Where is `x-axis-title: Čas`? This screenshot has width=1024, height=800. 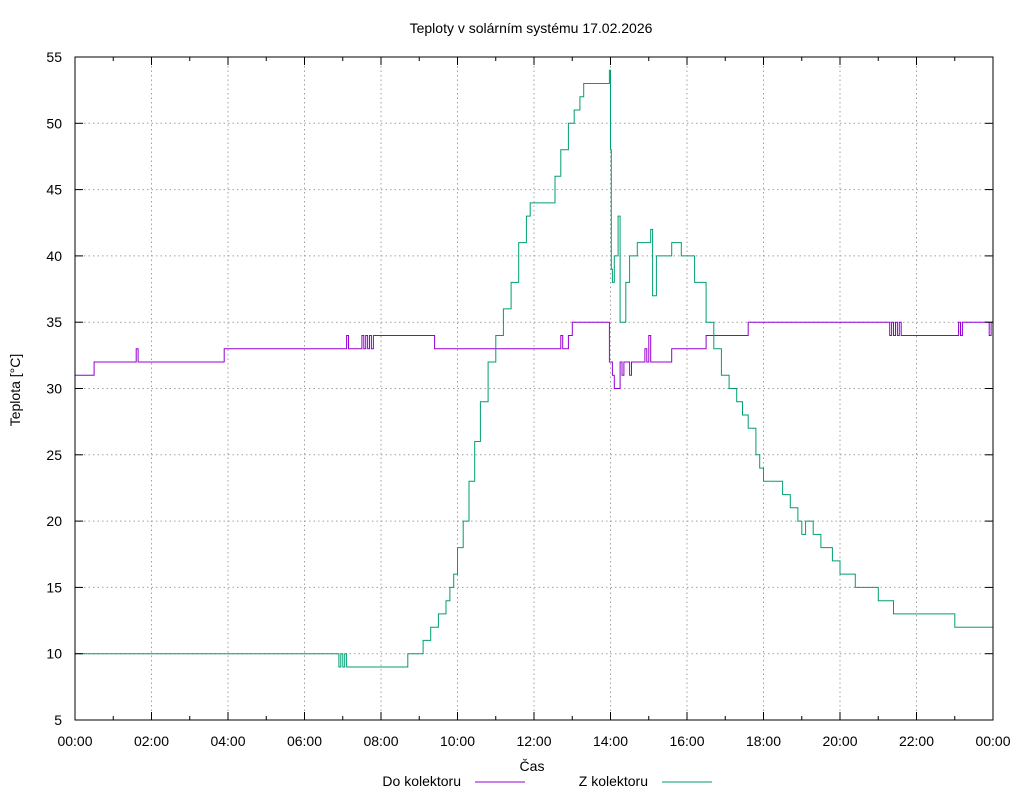 x-axis-title: Čas is located at coordinates (532, 766).